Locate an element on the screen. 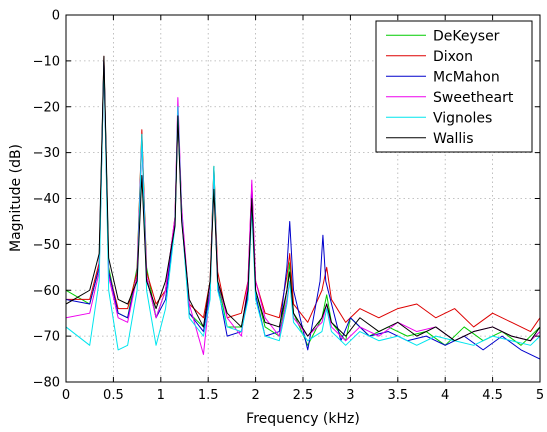  x-tick-label: 0 is located at coordinates (66, 395).